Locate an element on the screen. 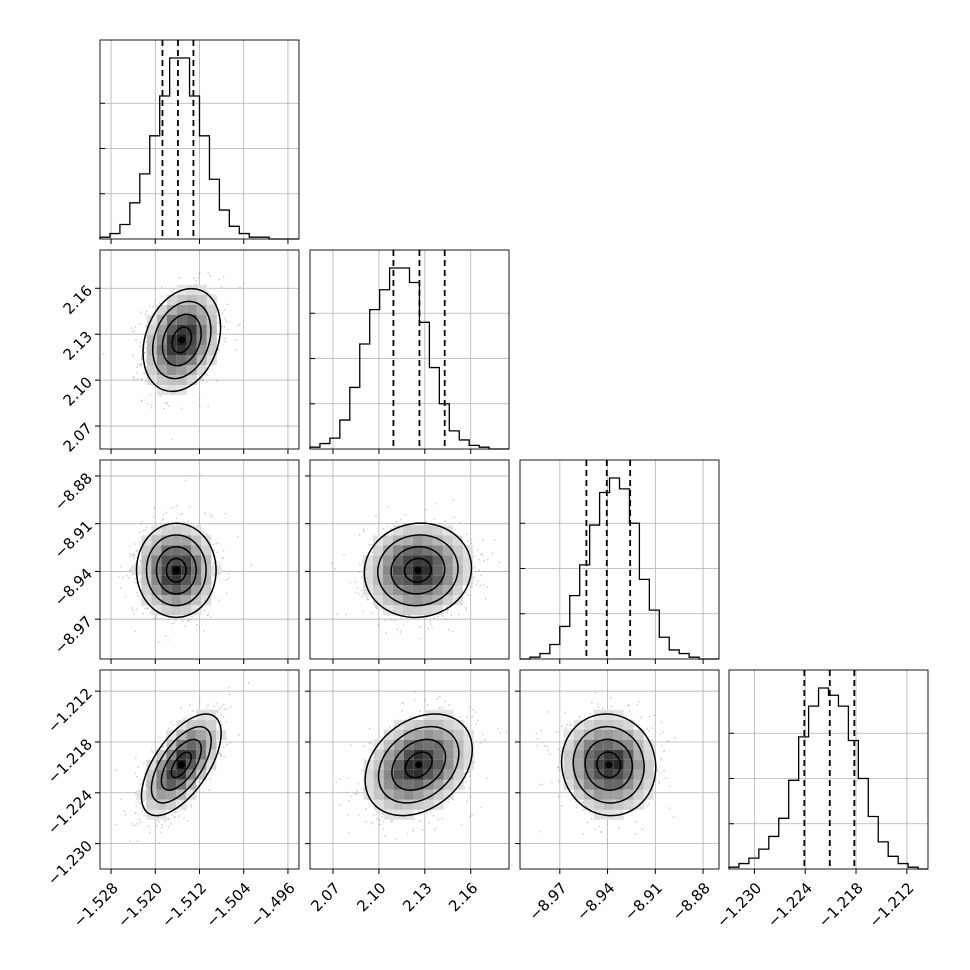 This screenshot has height=970, width=970. pair-panel-content is located at coordinates (171, 356).